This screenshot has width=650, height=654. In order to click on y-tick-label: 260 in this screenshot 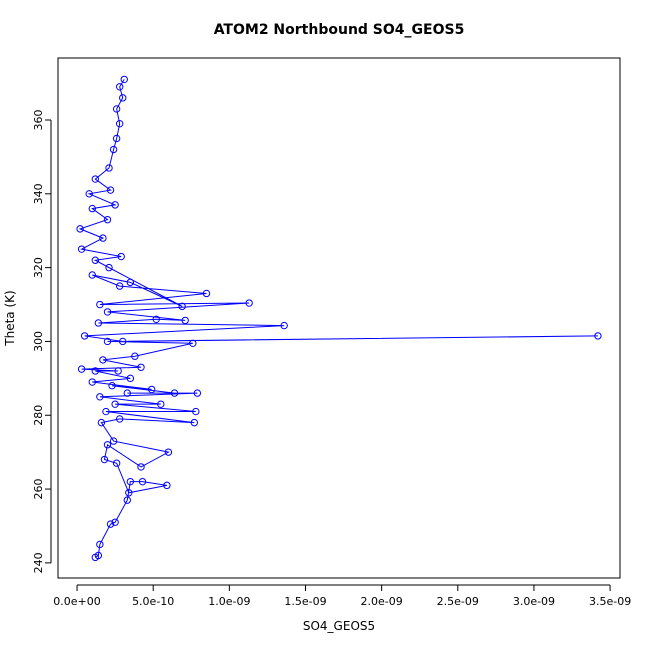, I will do `click(38, 489)`.